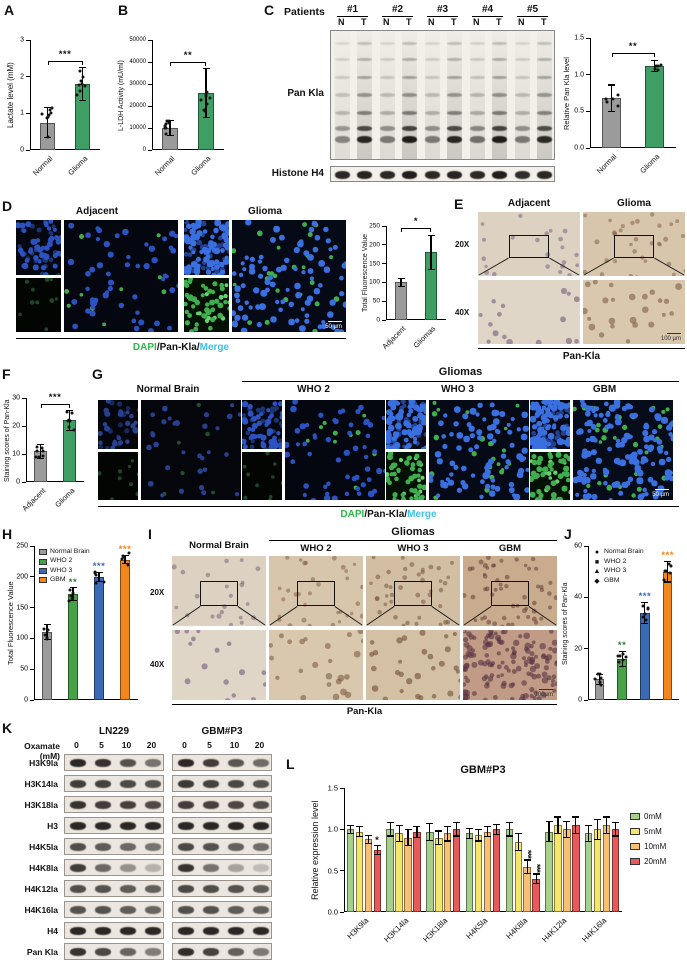  I want to click on treatment-label: Oxamate (mM), so click(42, 751).